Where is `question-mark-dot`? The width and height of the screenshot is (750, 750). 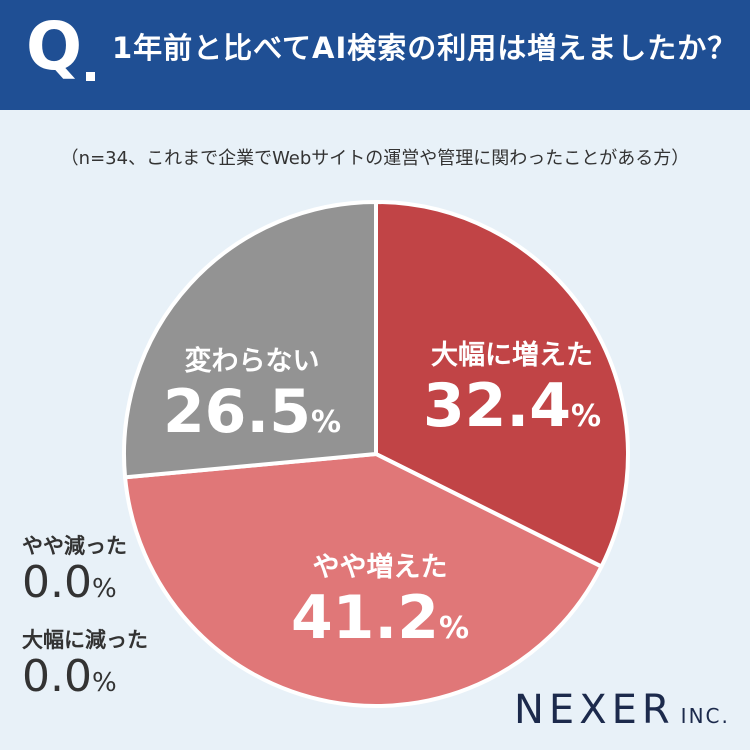
question-mark-dot is located at coordinates (90, 76).